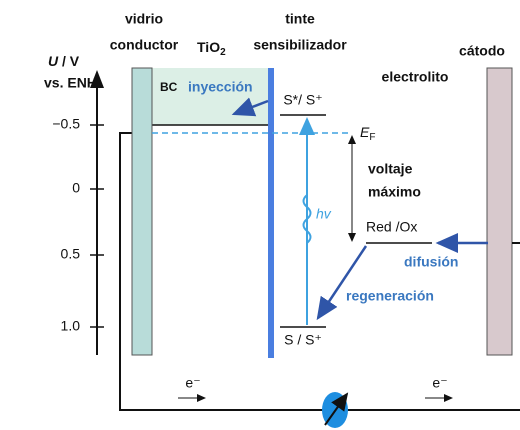  Describe the element at coordinates (302, 100) in the screenshot. I see `excited-label: S*/ S⁺` at that location.